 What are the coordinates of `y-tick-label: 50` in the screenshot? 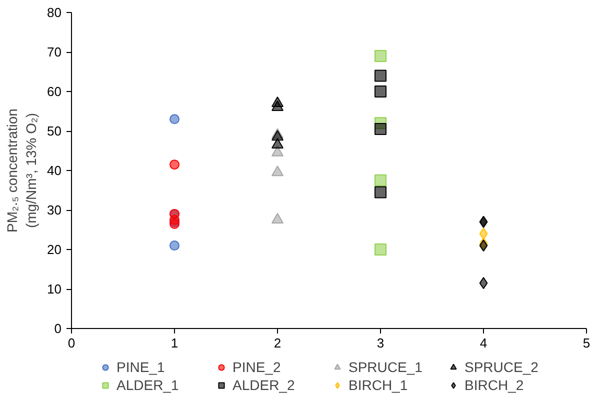 It's located at (54, 131).